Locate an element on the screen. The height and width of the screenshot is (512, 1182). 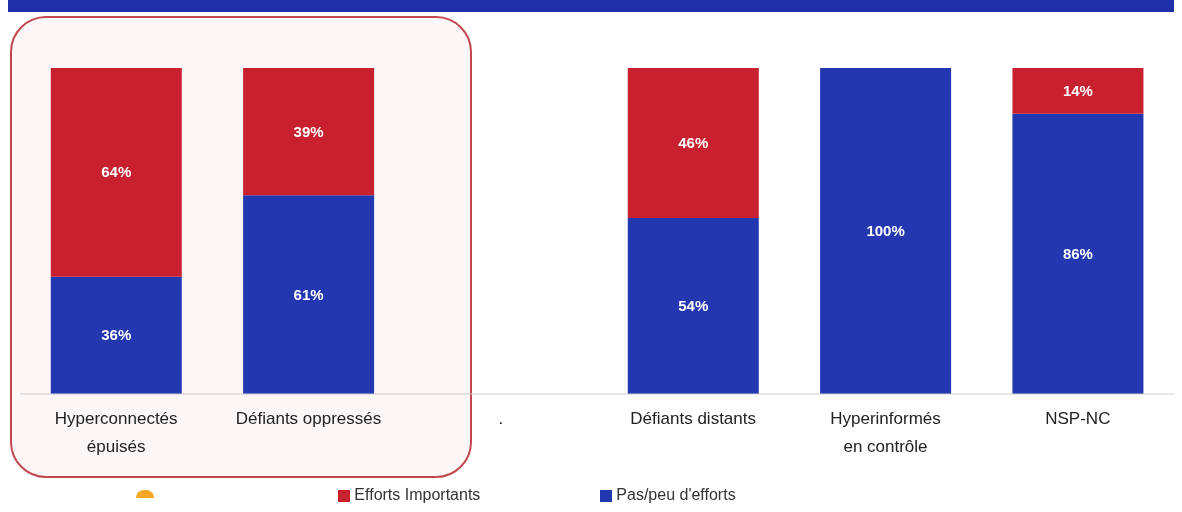
x-tick-label: Hyperinformés en contrôle is located at coordinates (885, 432).